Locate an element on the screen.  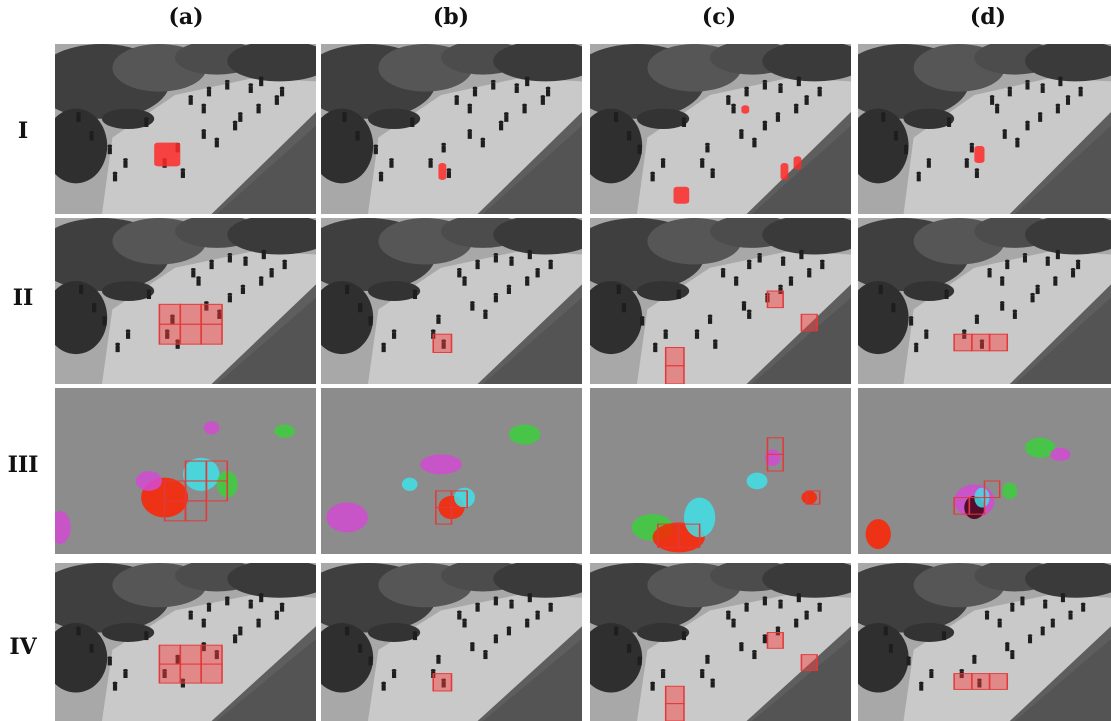
row-label-ii: II is located at coordinates (23, 298).